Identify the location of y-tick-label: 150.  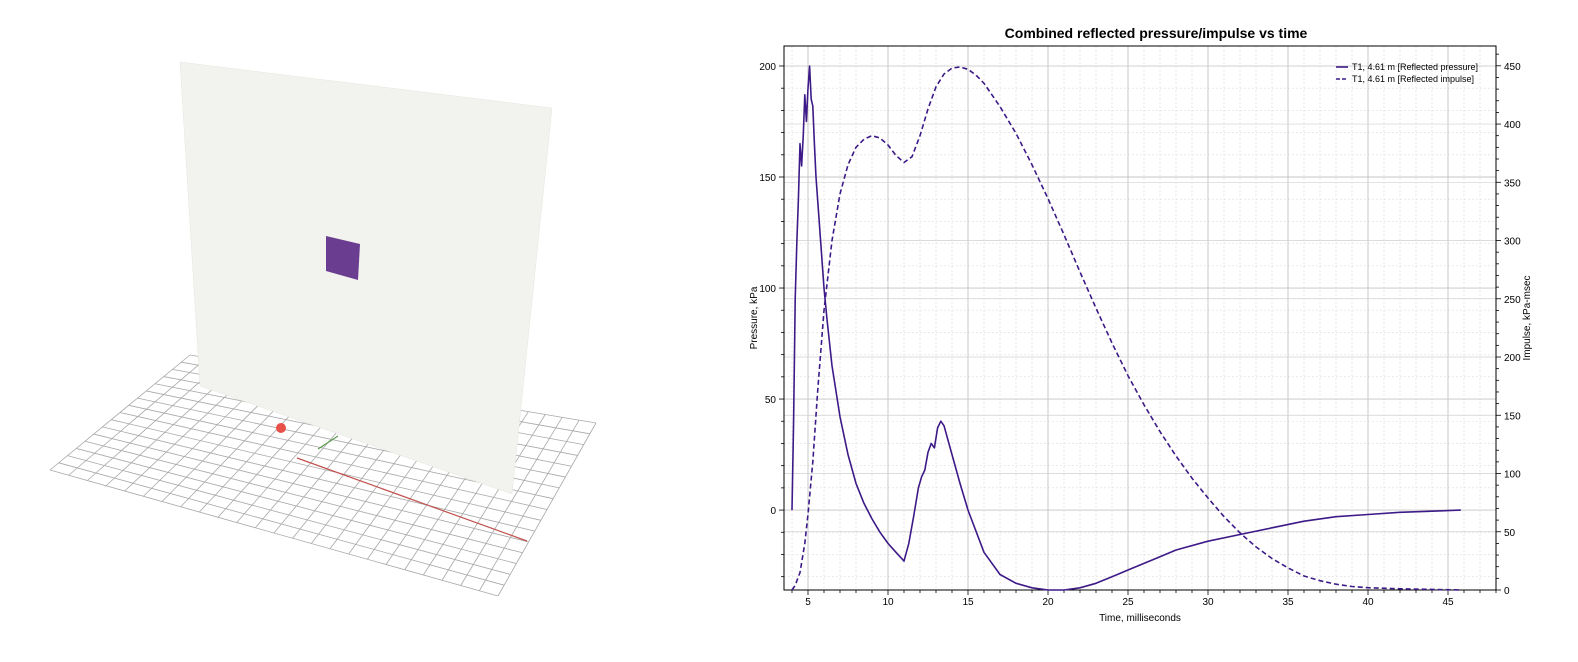
(767, 178).